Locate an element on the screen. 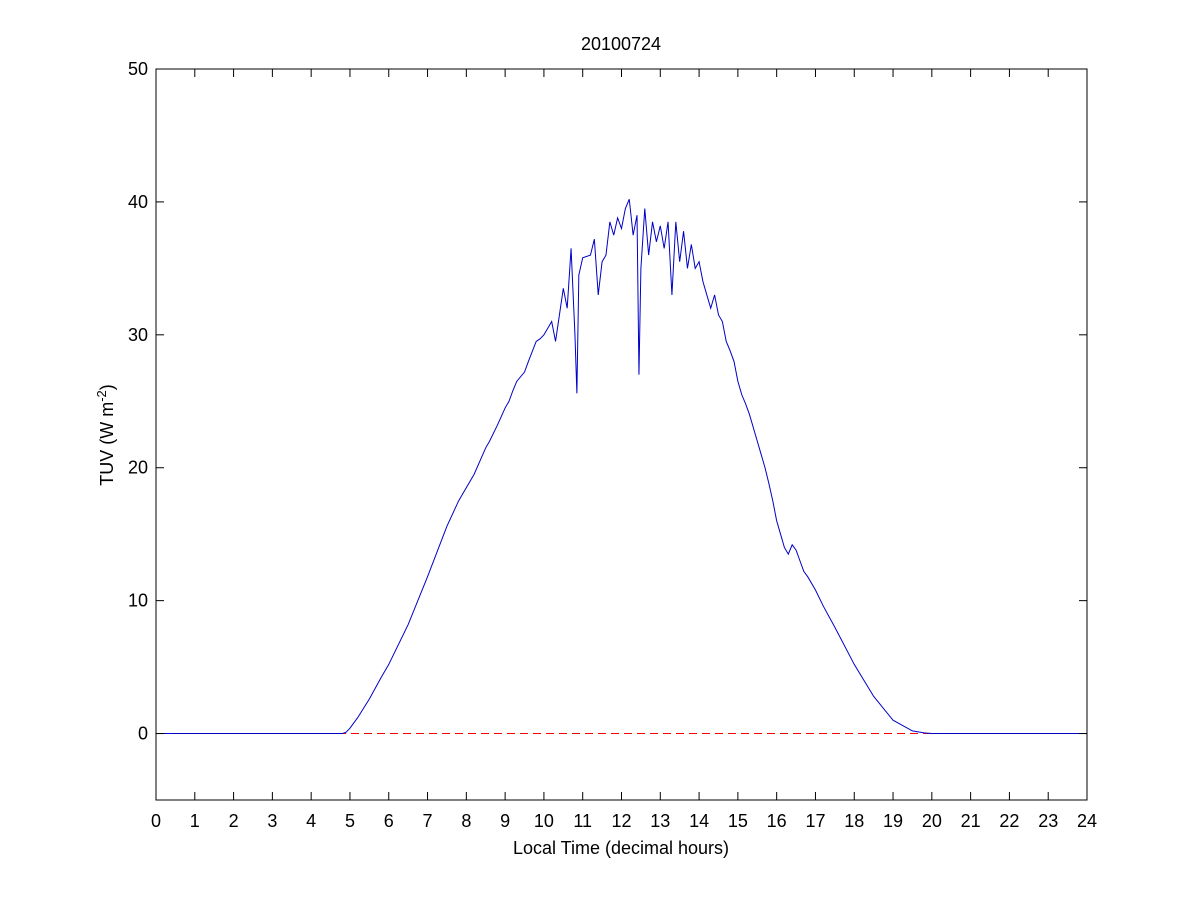  x-tick-label: 15 is located at coordinates (738, 821).